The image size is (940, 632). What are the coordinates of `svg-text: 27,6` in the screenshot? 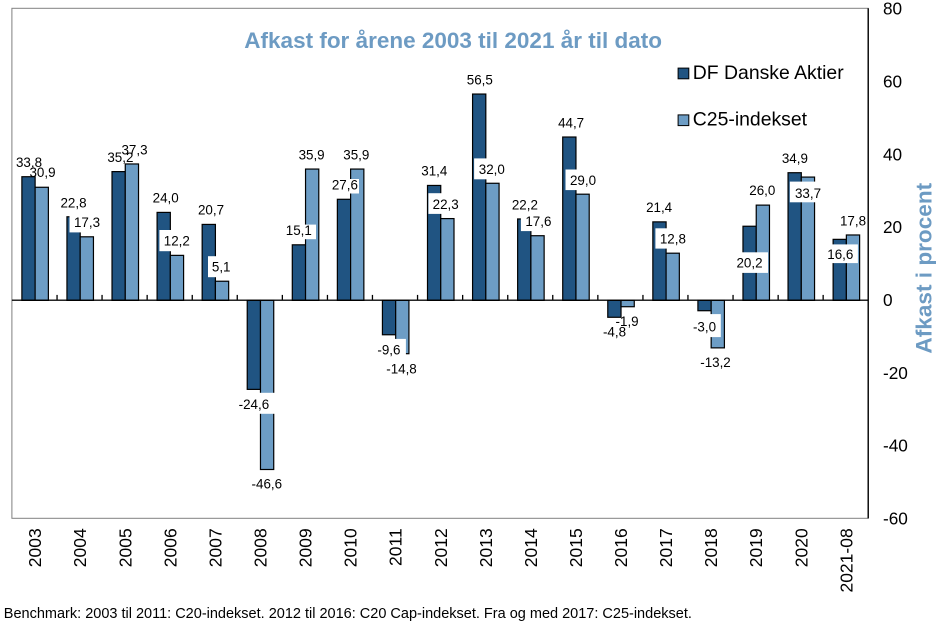 It's located at (345, 185).